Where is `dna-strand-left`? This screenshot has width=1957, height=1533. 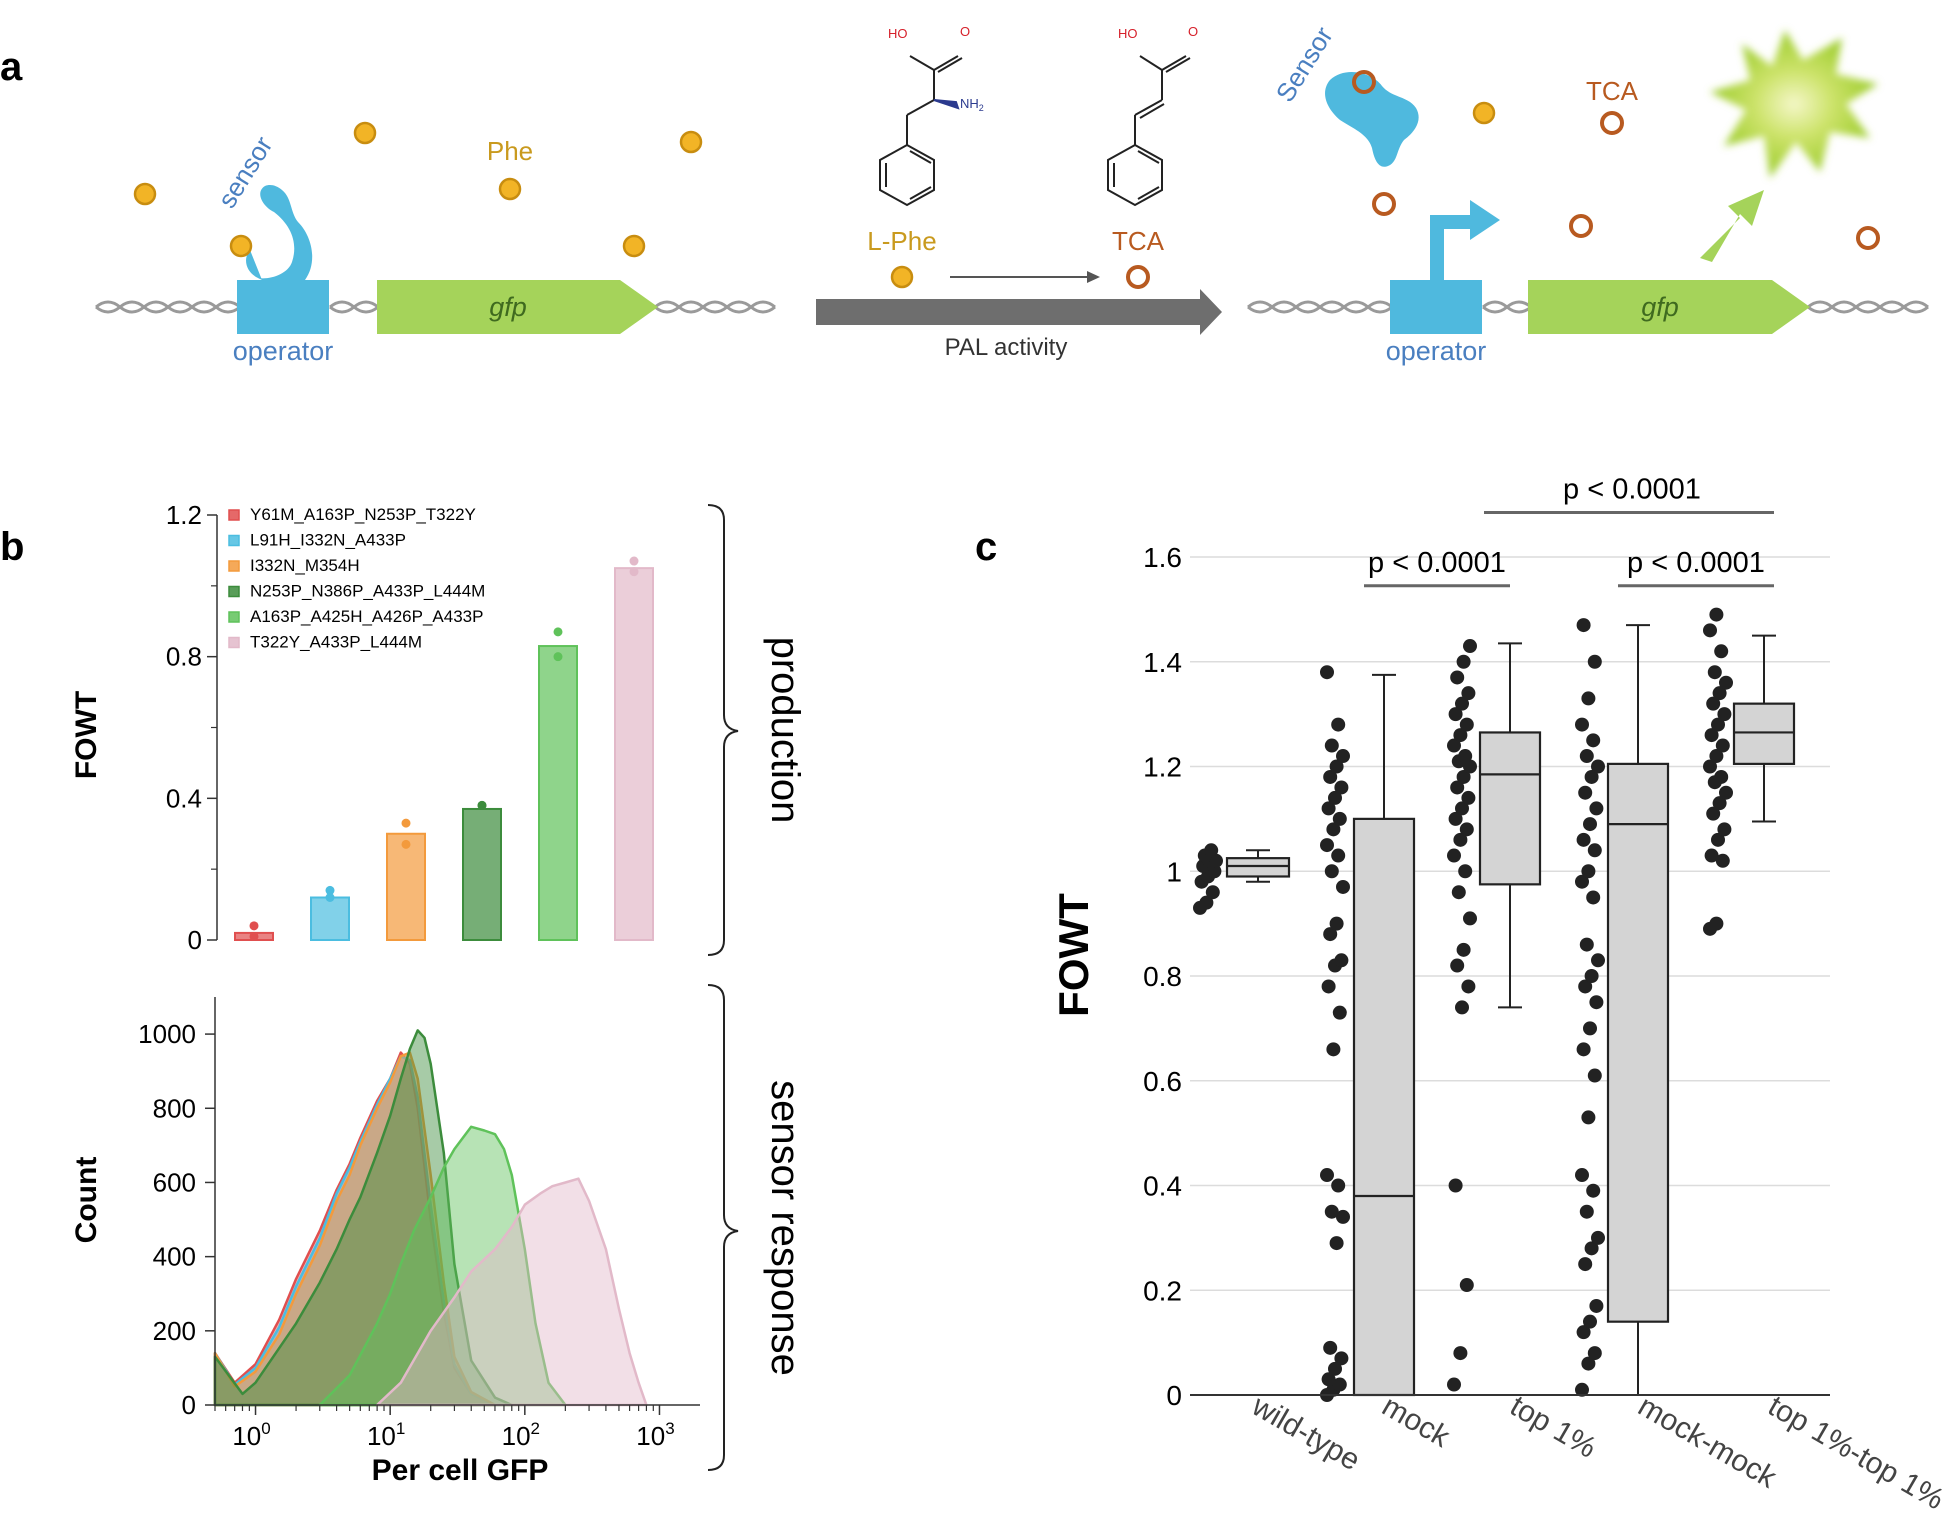
dna-strand-left is located at coordinates (435, 307).